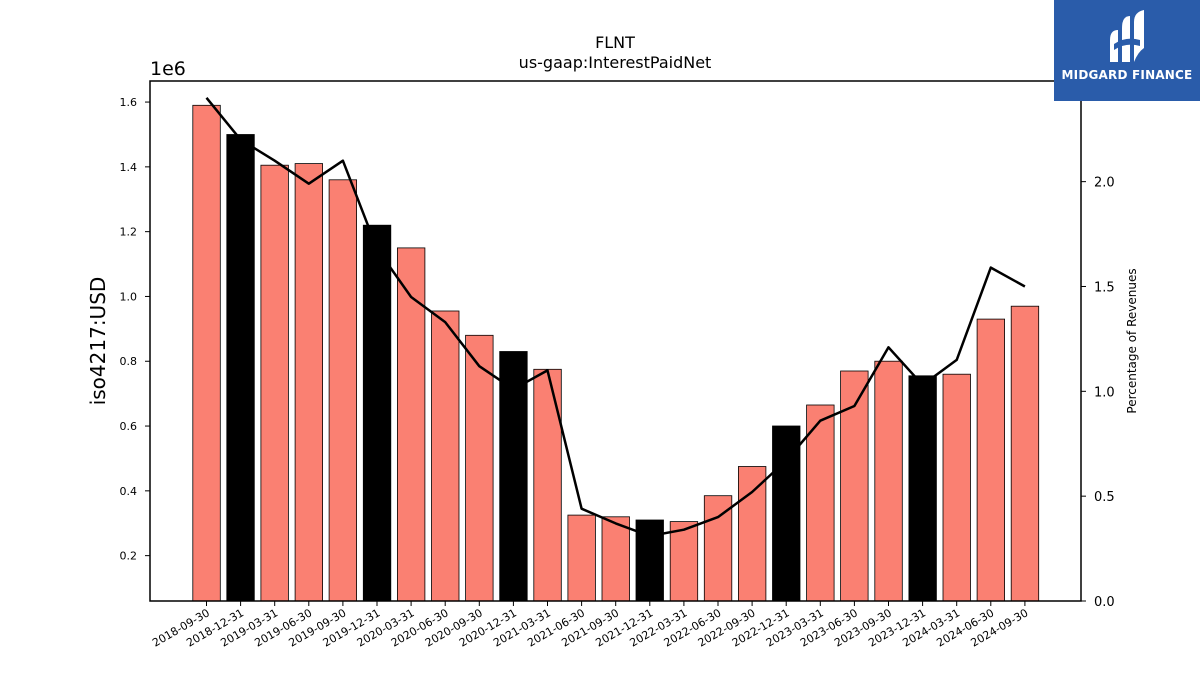 The height and width of the screenshot is (675, 1200). What do you see at coordinates (129, 361) in the screenshot?
I see `y-tick-label: 0.8` at bounding box center [129, 361].